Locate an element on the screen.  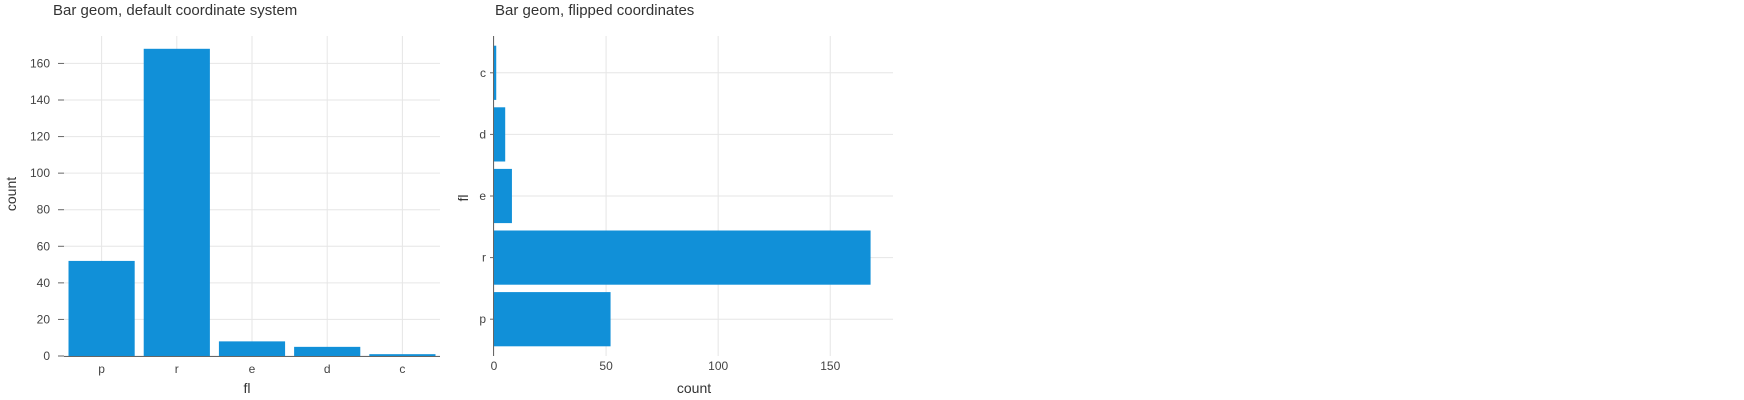
x-tick-label: e is located at coordinates (252, 369).